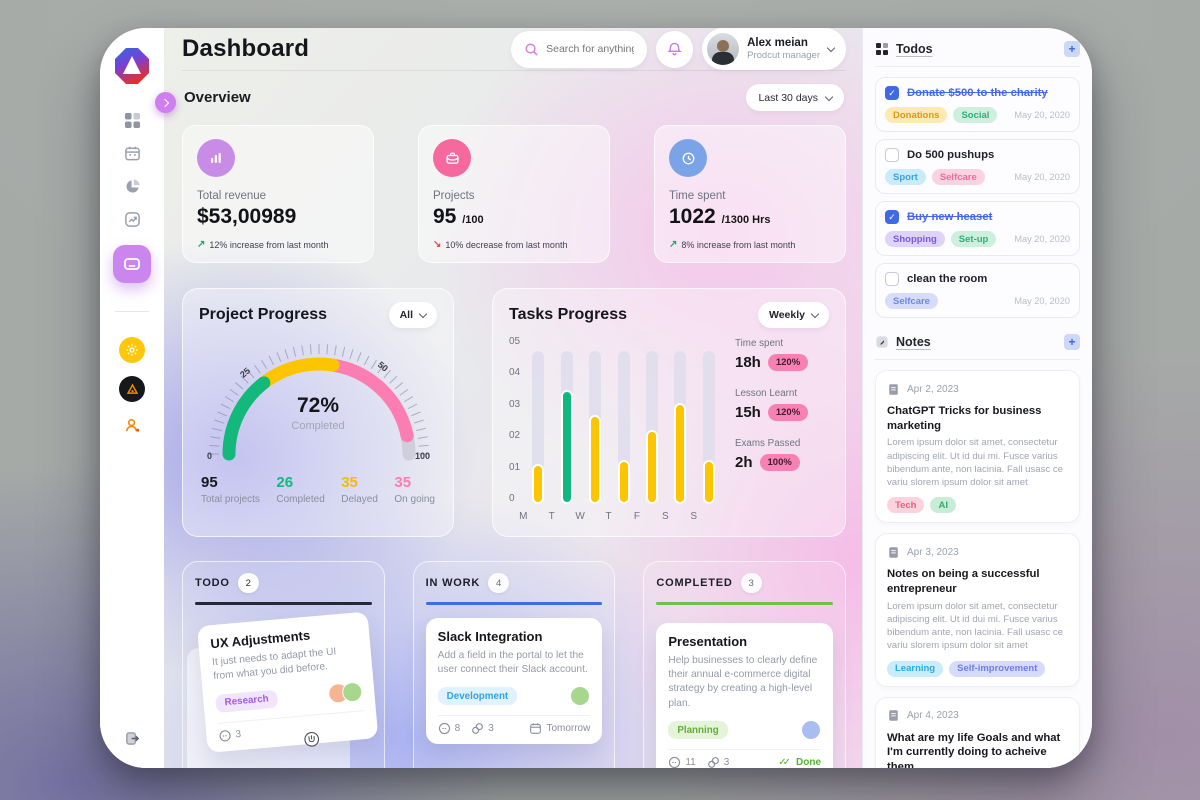 Image resolution: width=1200 pixels, height=800 pixels. What do you see at coordinates (800, 762) in the screenshot?
I see `done-status: ✓✓ Done` at bounding box center [800, 762].